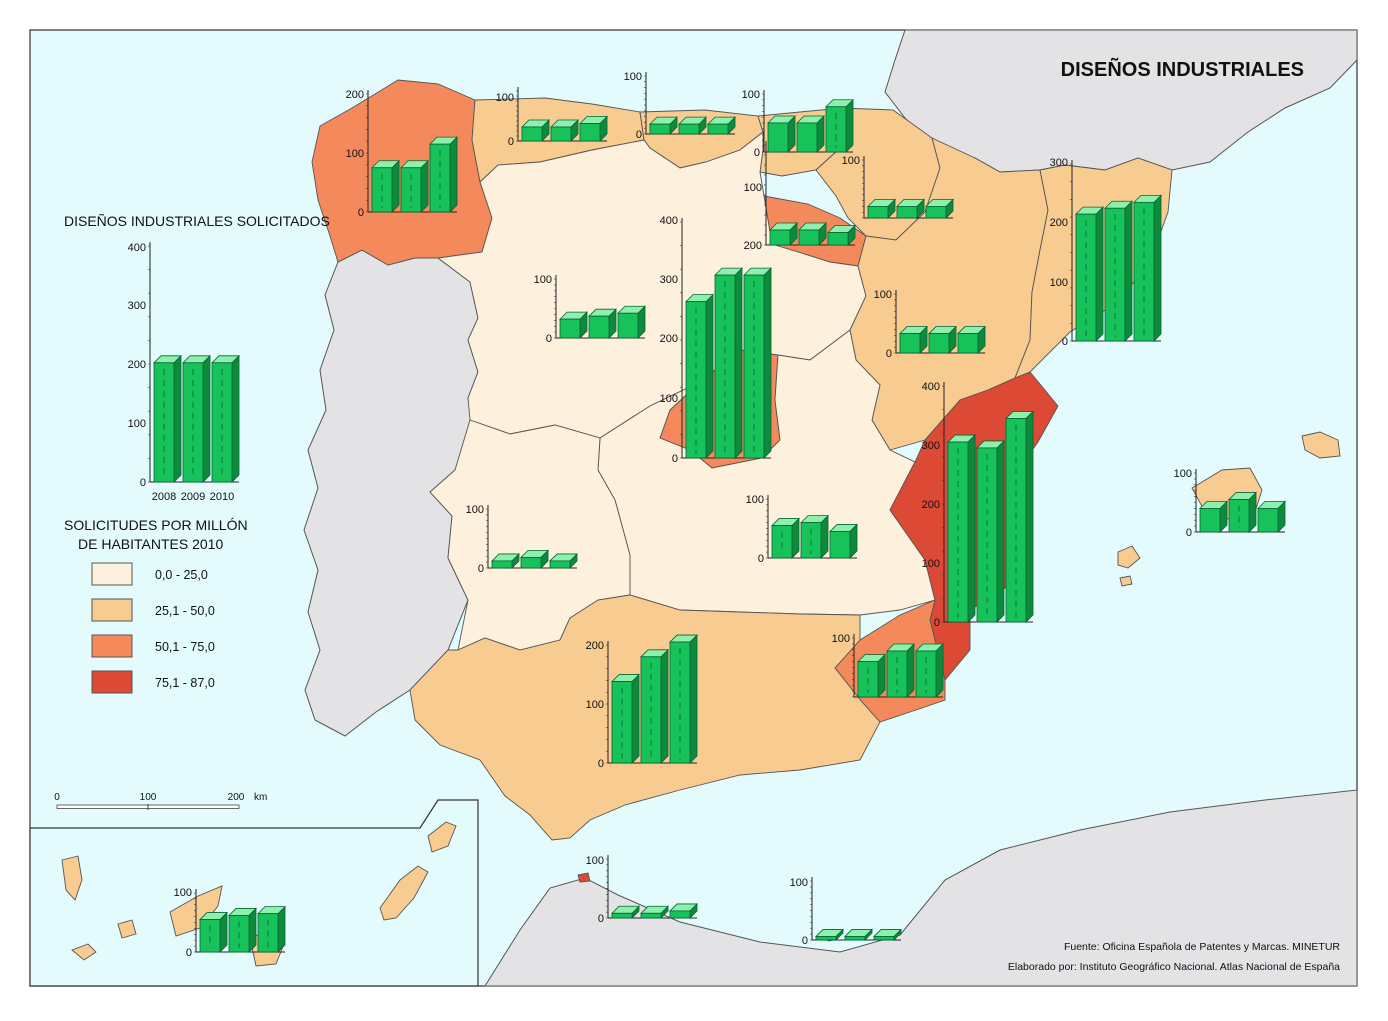 The width and height of the screenshot is (1388, 1021). I want to click on chart-tick-label-legend-100: 100, so click(137, 424).